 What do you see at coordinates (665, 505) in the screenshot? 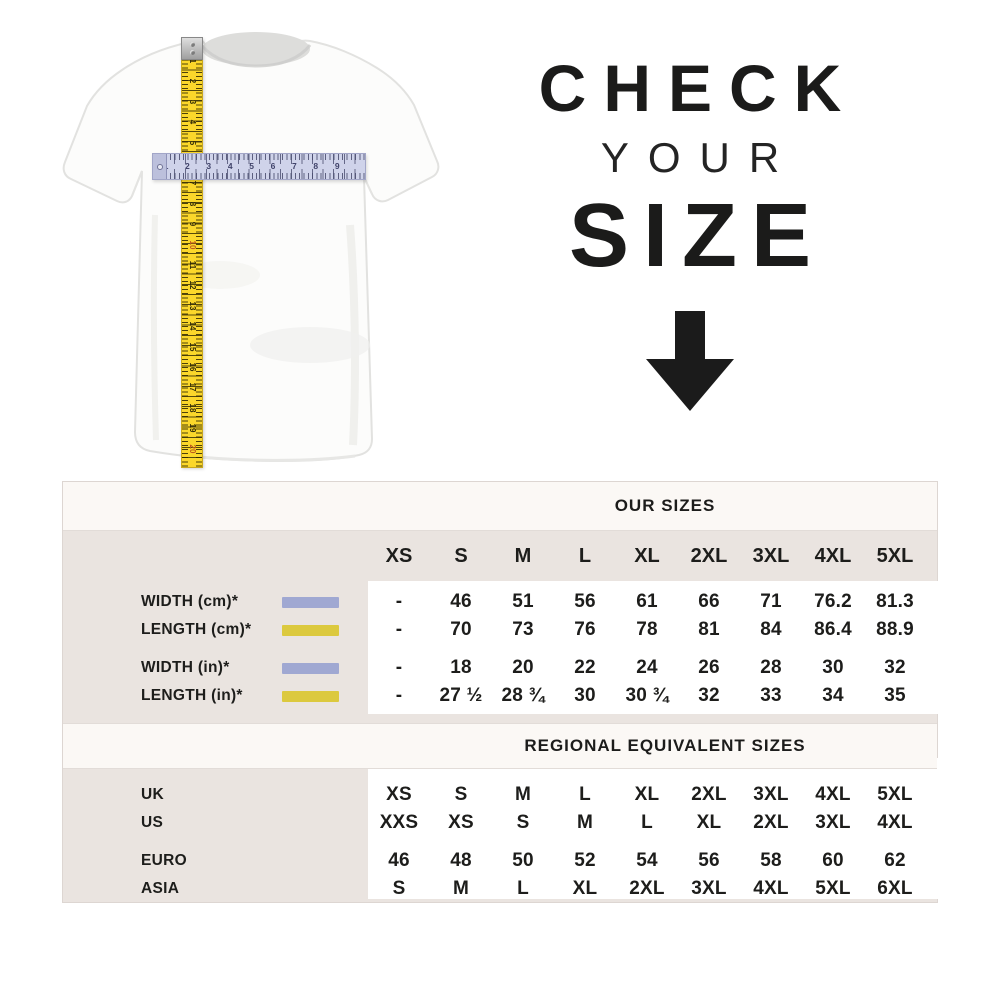
I see `our-sizes-title: OUR SIZES` at bounding box center [665, 505].